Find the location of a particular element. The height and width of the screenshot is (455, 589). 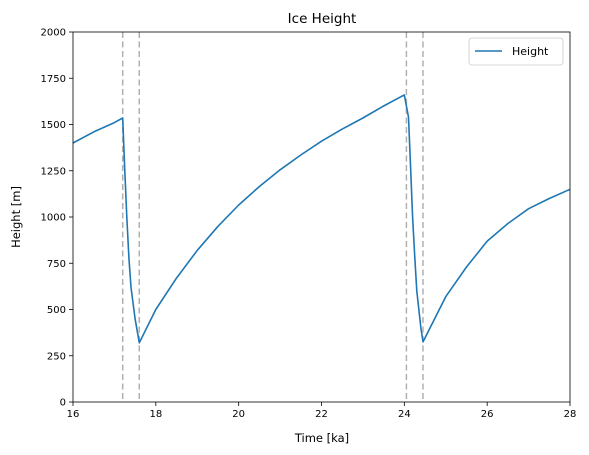

x-axis-ticks: 16 18 20 22 24 26 28 is located at coordinates (322, 411).